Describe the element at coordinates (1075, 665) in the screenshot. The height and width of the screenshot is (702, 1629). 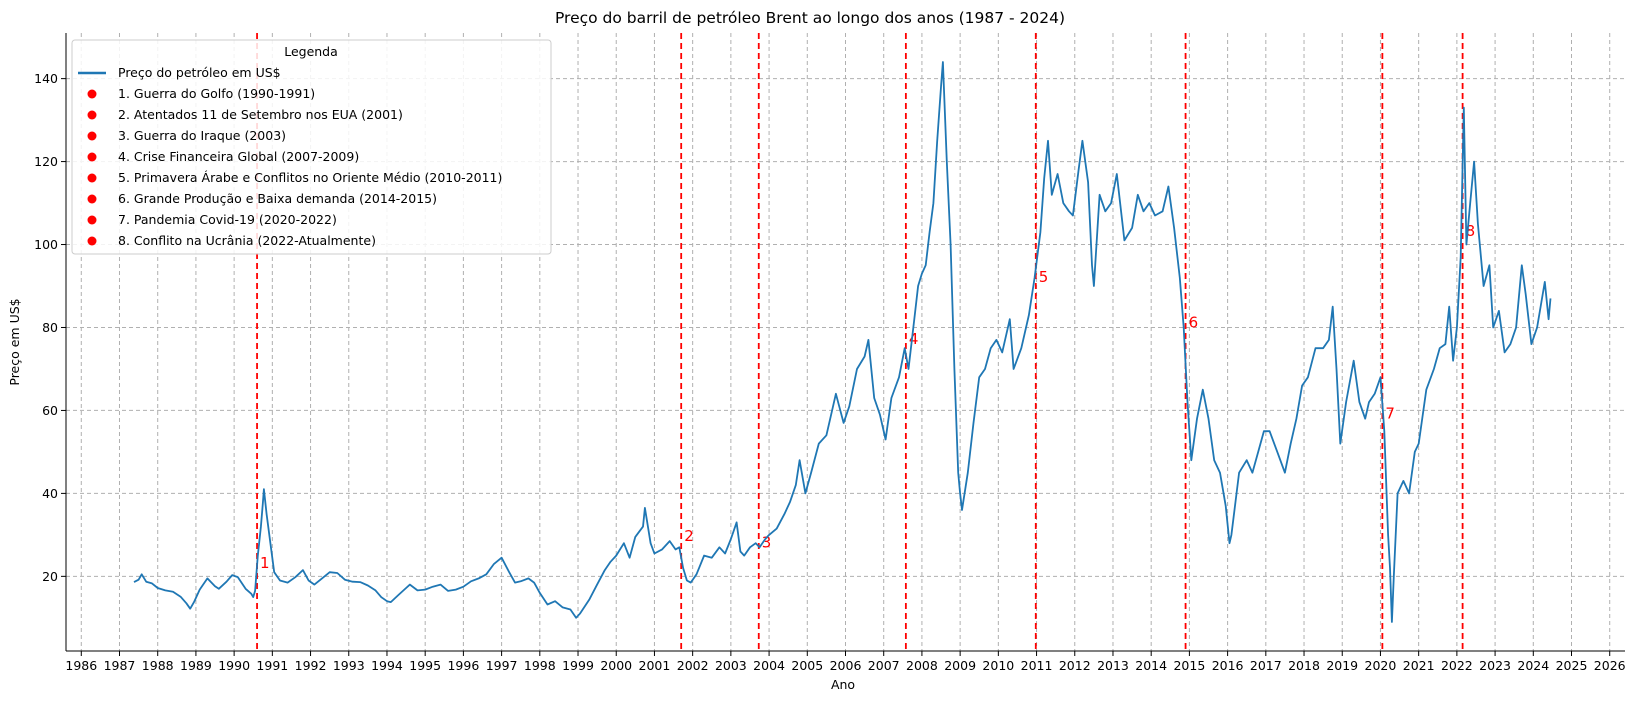
I see `x-tick-label: 2012` at that location.